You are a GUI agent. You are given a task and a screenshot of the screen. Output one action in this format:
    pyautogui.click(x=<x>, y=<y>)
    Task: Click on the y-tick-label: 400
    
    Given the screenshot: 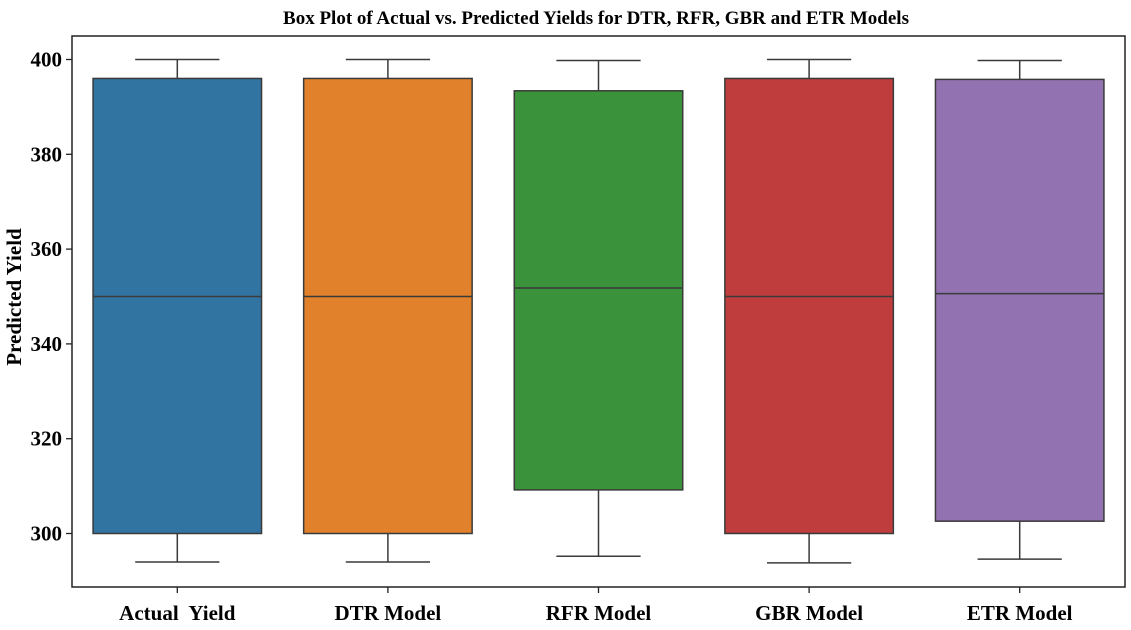 What is the action you would take?
    pyautogui.click(x=47, y=60)
    